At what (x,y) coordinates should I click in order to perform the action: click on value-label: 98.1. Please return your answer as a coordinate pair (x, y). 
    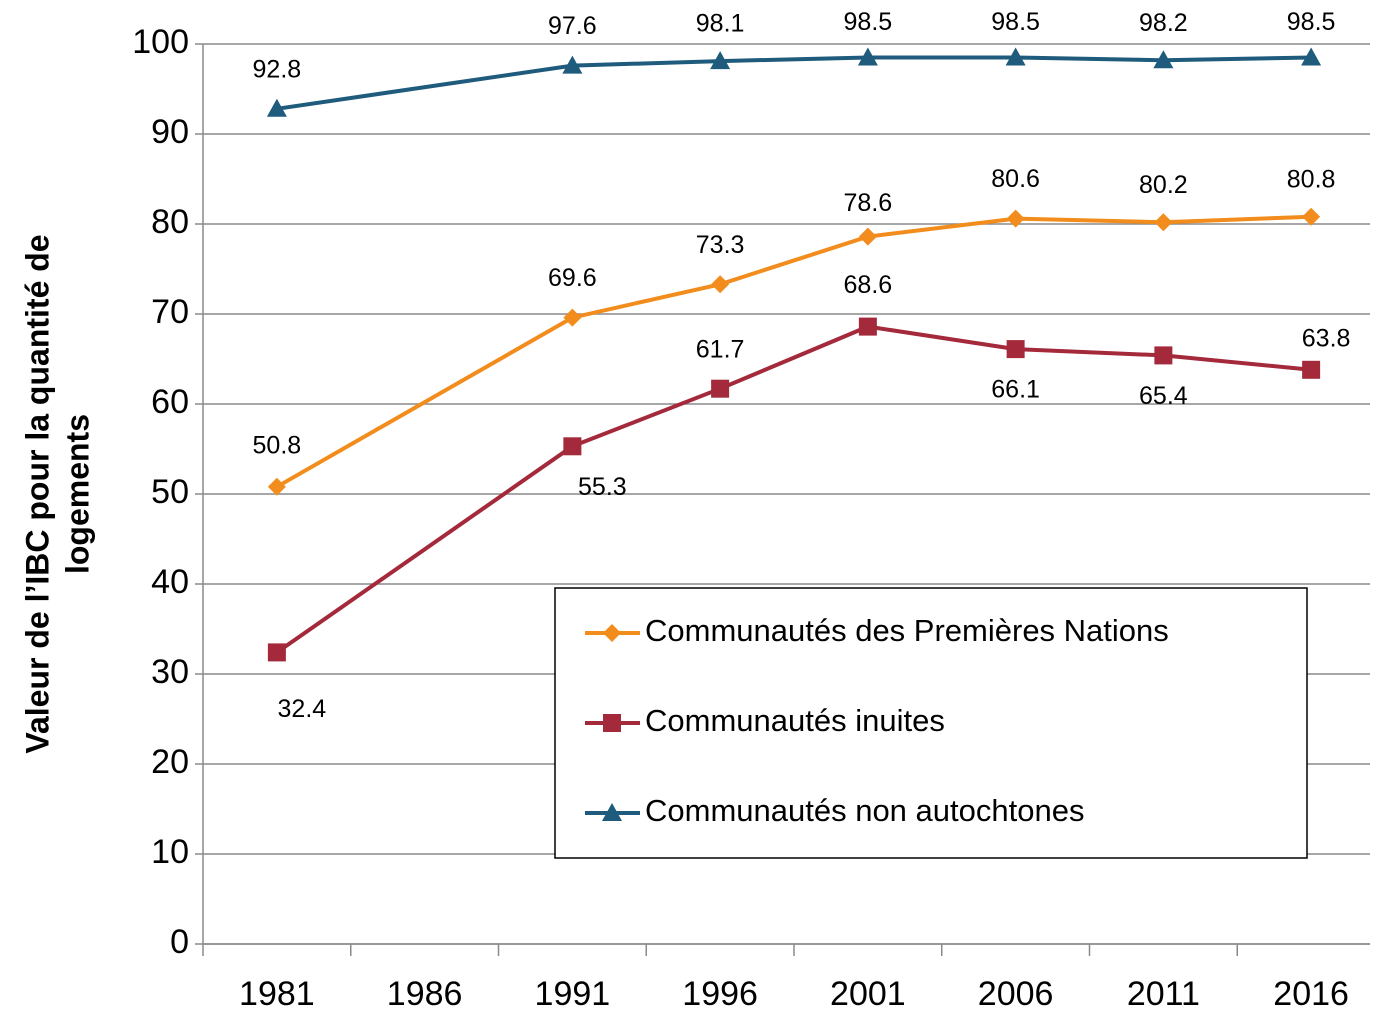
    Looking at the image, I should click on (720, 24).